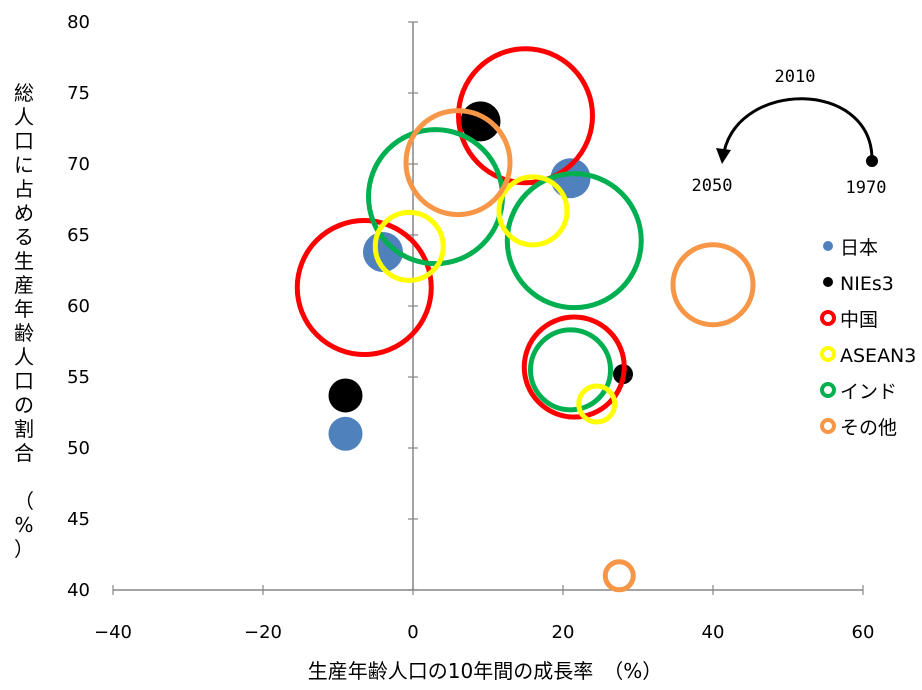 This screenshot has width=922, height=690. I want to click on x-tick-label: 40, so click(713, 632).